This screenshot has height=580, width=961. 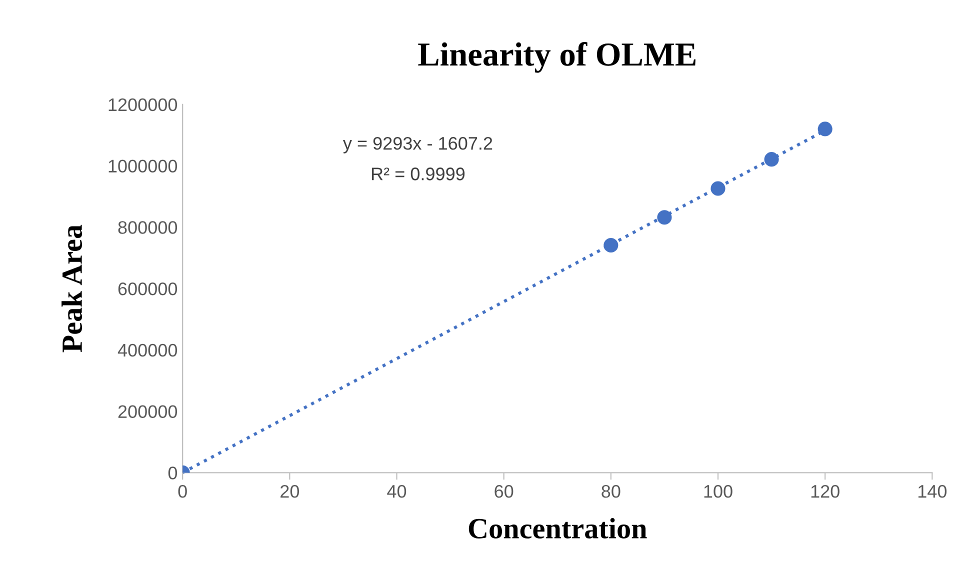 What do you see at coordinates (557, 528) in the screenshot?
I see `x-axis-title: Concentration` at bounding box center [557, 528].